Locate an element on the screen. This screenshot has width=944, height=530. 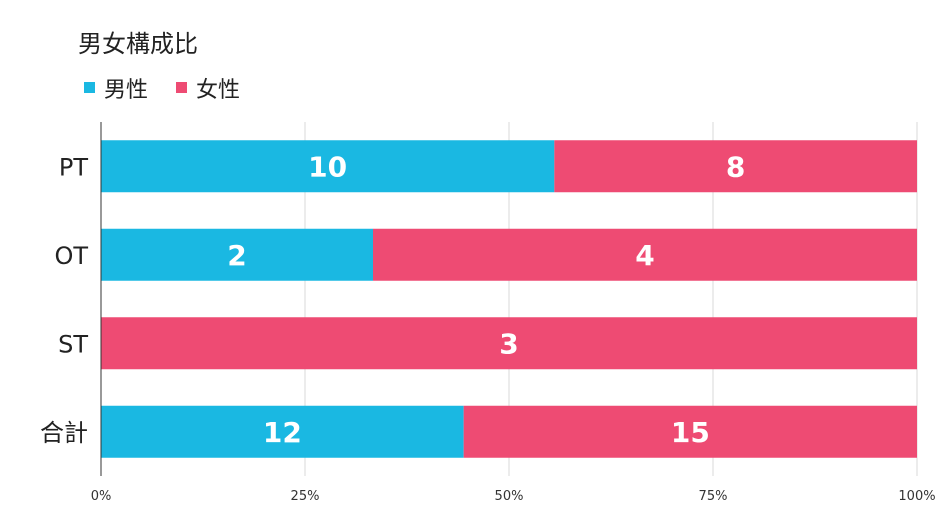
x-tick-label: 25% is located at coordinates (305, 496).